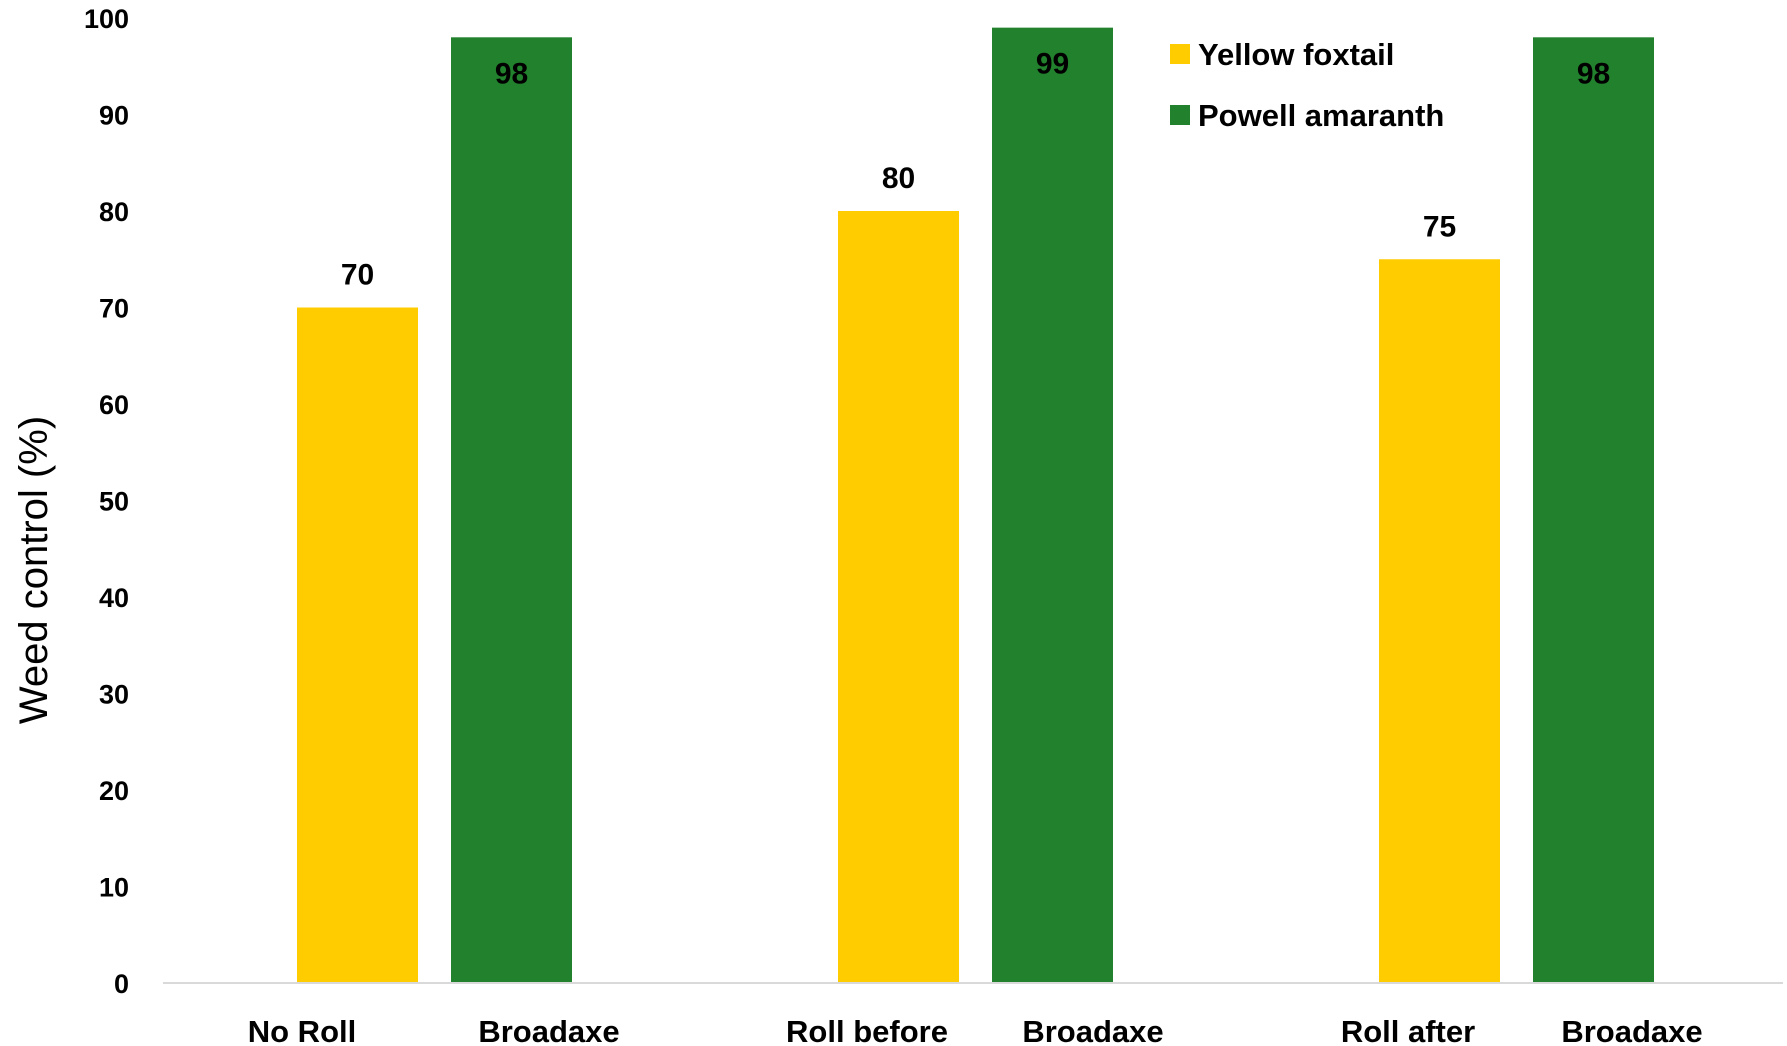 This screenshot has width=1787, height=1046. What do you see at coordinates (106, 19) in the screenshot?
I see `y-tick-label: 100` at bounding box center [106, 19].